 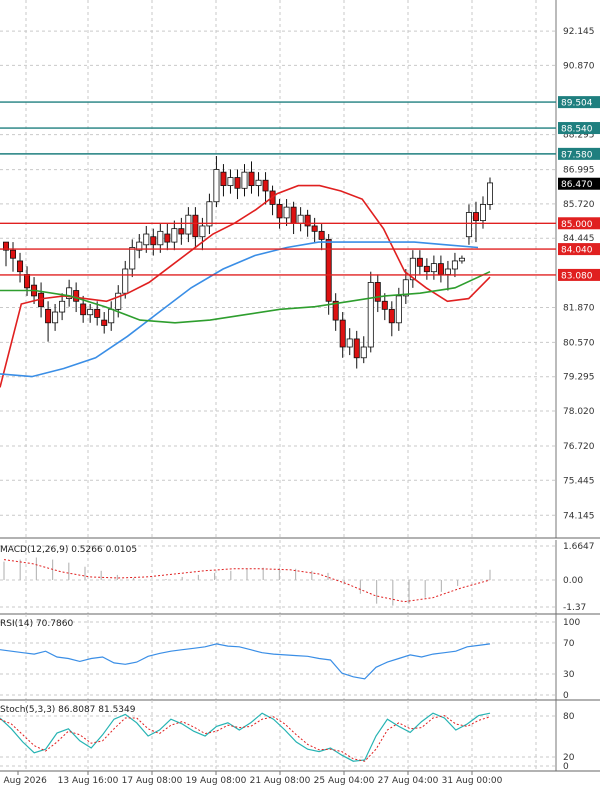 What do you see at coordinates (472, 781) in the screenshot?
I see `time-tick-label: 31 Aug 00:00` at bounding box center [472, 781].